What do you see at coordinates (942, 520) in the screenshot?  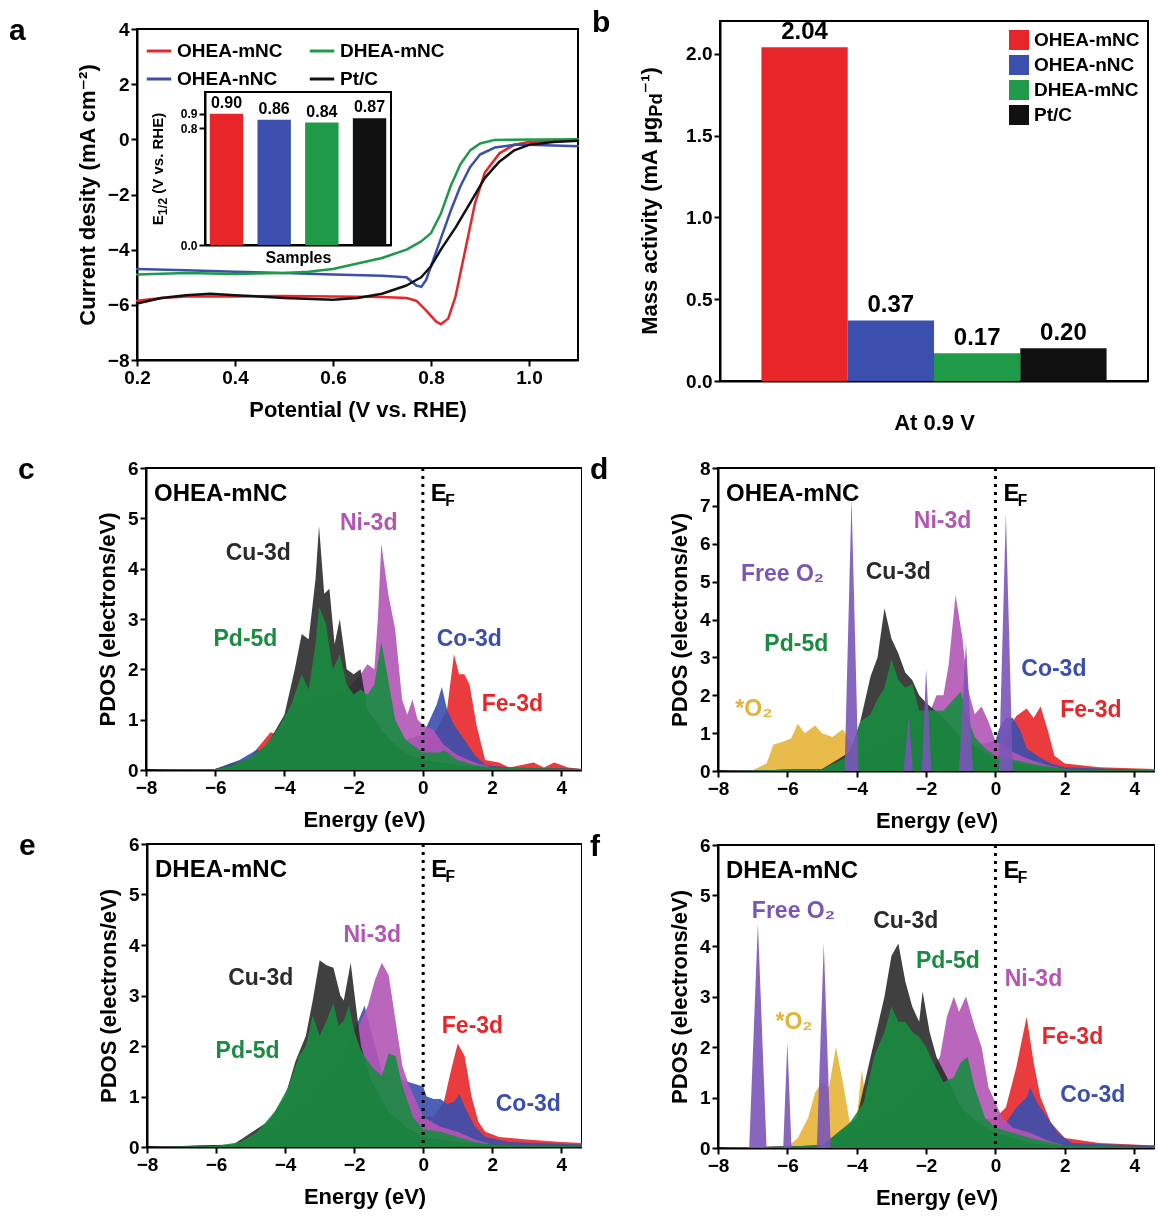 I see `text: Ni-3d` at bounding box center [942, 520].